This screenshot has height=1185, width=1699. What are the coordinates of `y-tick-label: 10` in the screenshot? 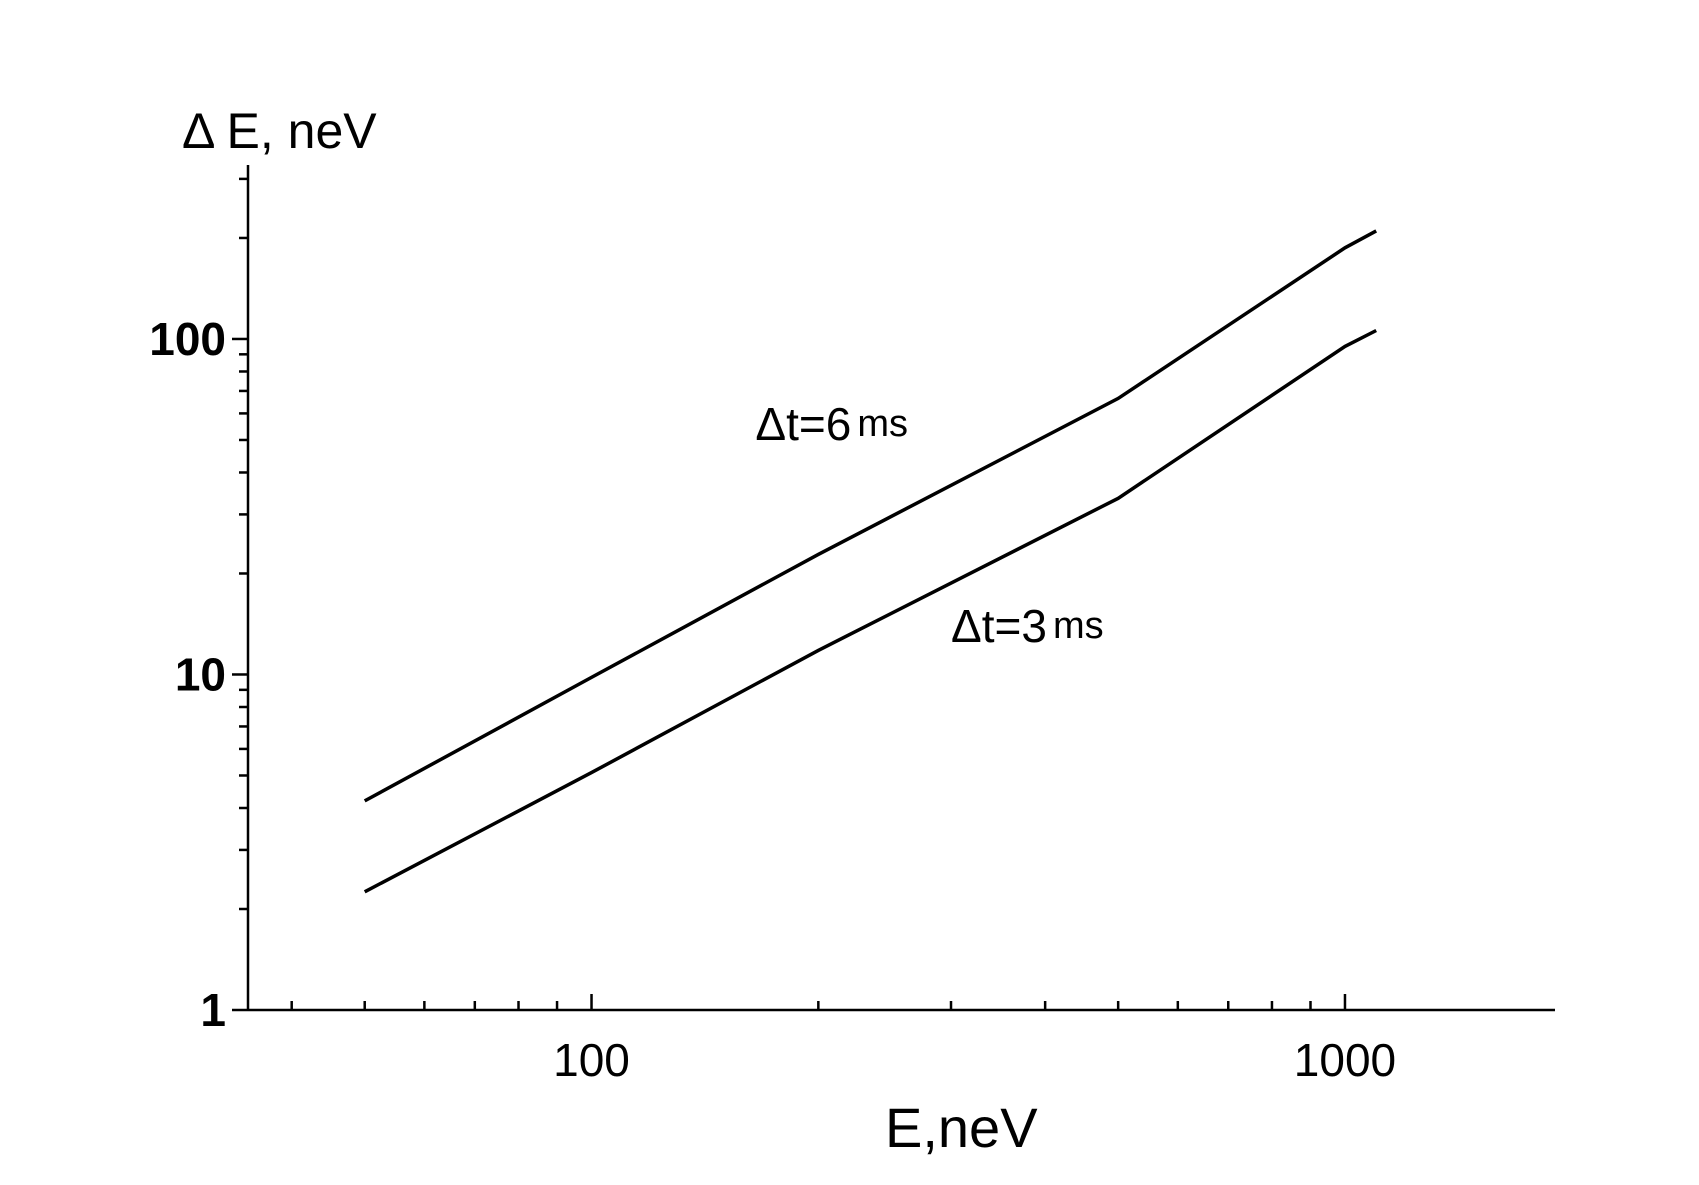 It's located at (200, 674).